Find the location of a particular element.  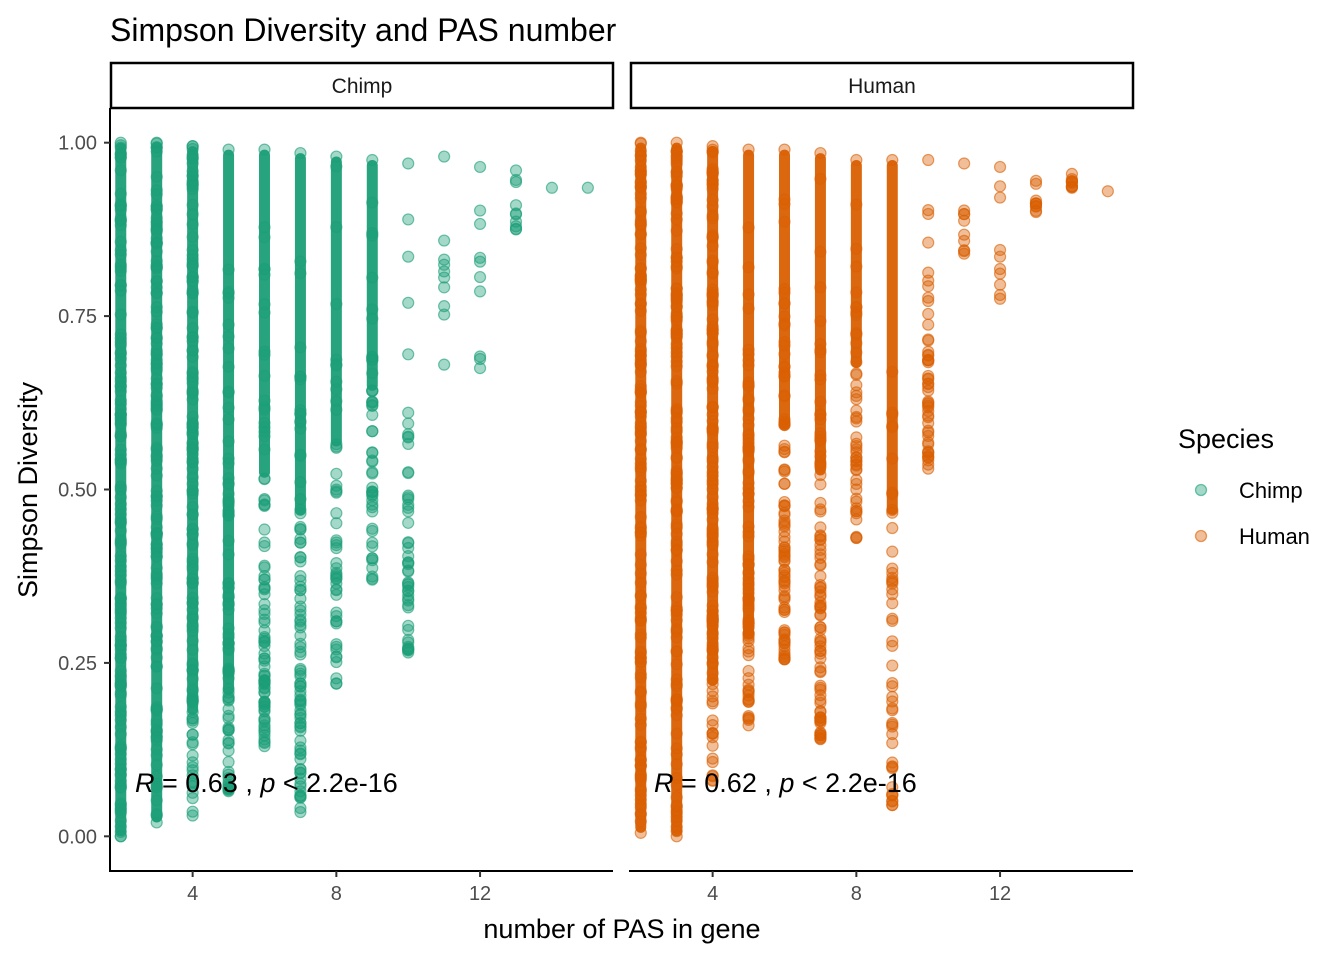

legend-key-human is located at coordinates (1201, 536).